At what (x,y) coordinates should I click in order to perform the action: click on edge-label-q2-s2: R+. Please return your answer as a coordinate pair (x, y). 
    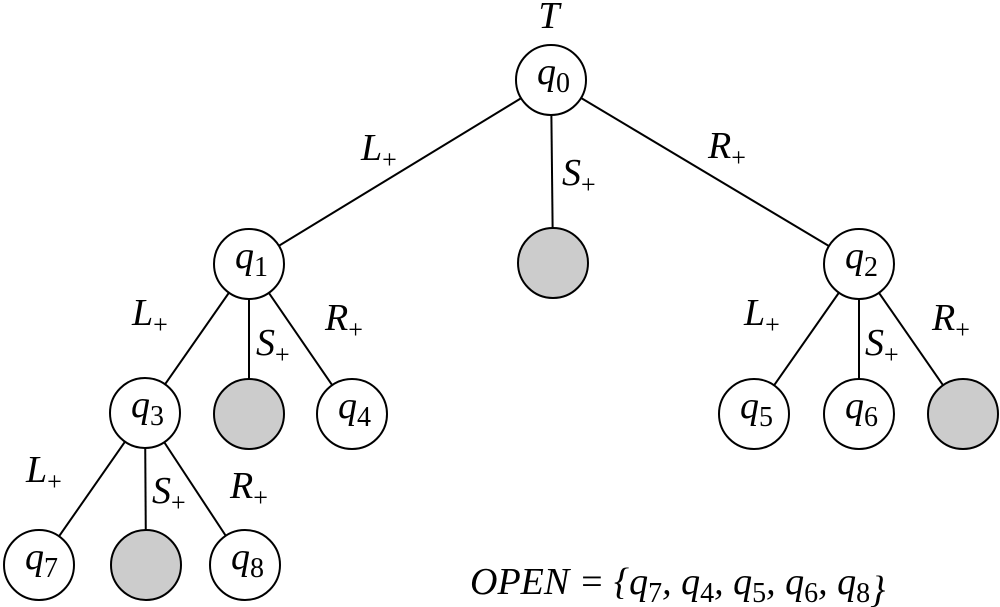
    Looking at the image, I should click on (950, 320).